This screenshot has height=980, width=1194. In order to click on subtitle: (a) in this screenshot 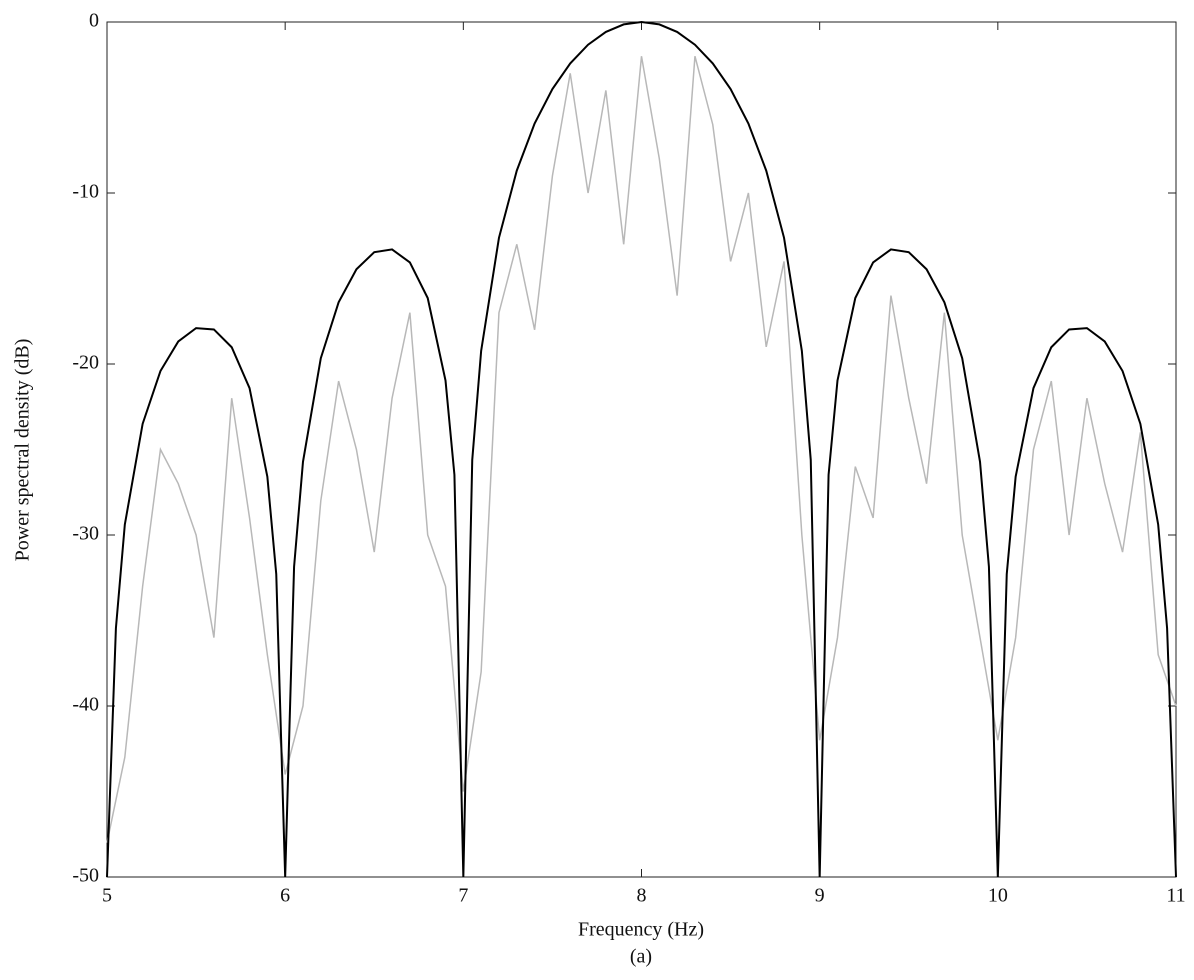, I will do `click(641, 957)`.